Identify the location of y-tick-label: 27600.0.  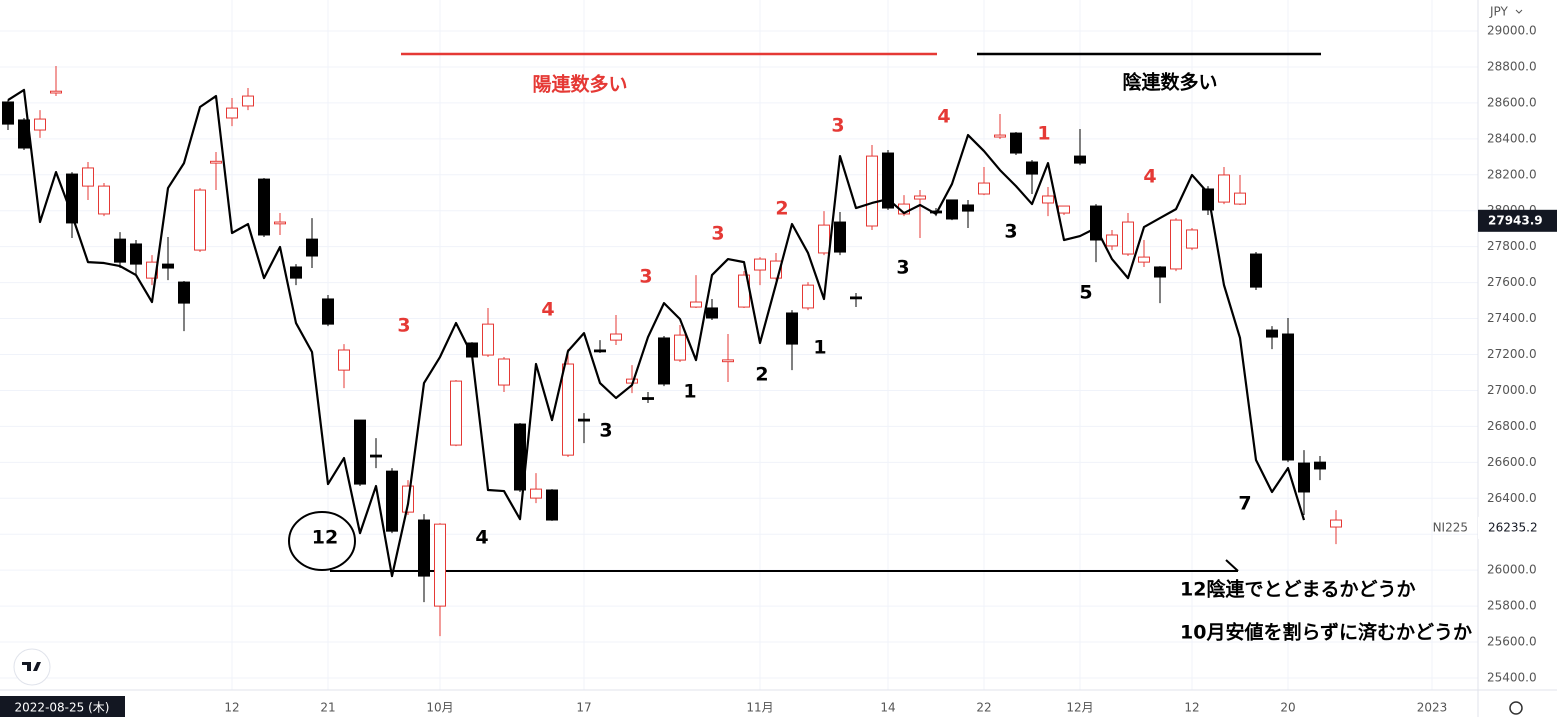
(1512, 282).